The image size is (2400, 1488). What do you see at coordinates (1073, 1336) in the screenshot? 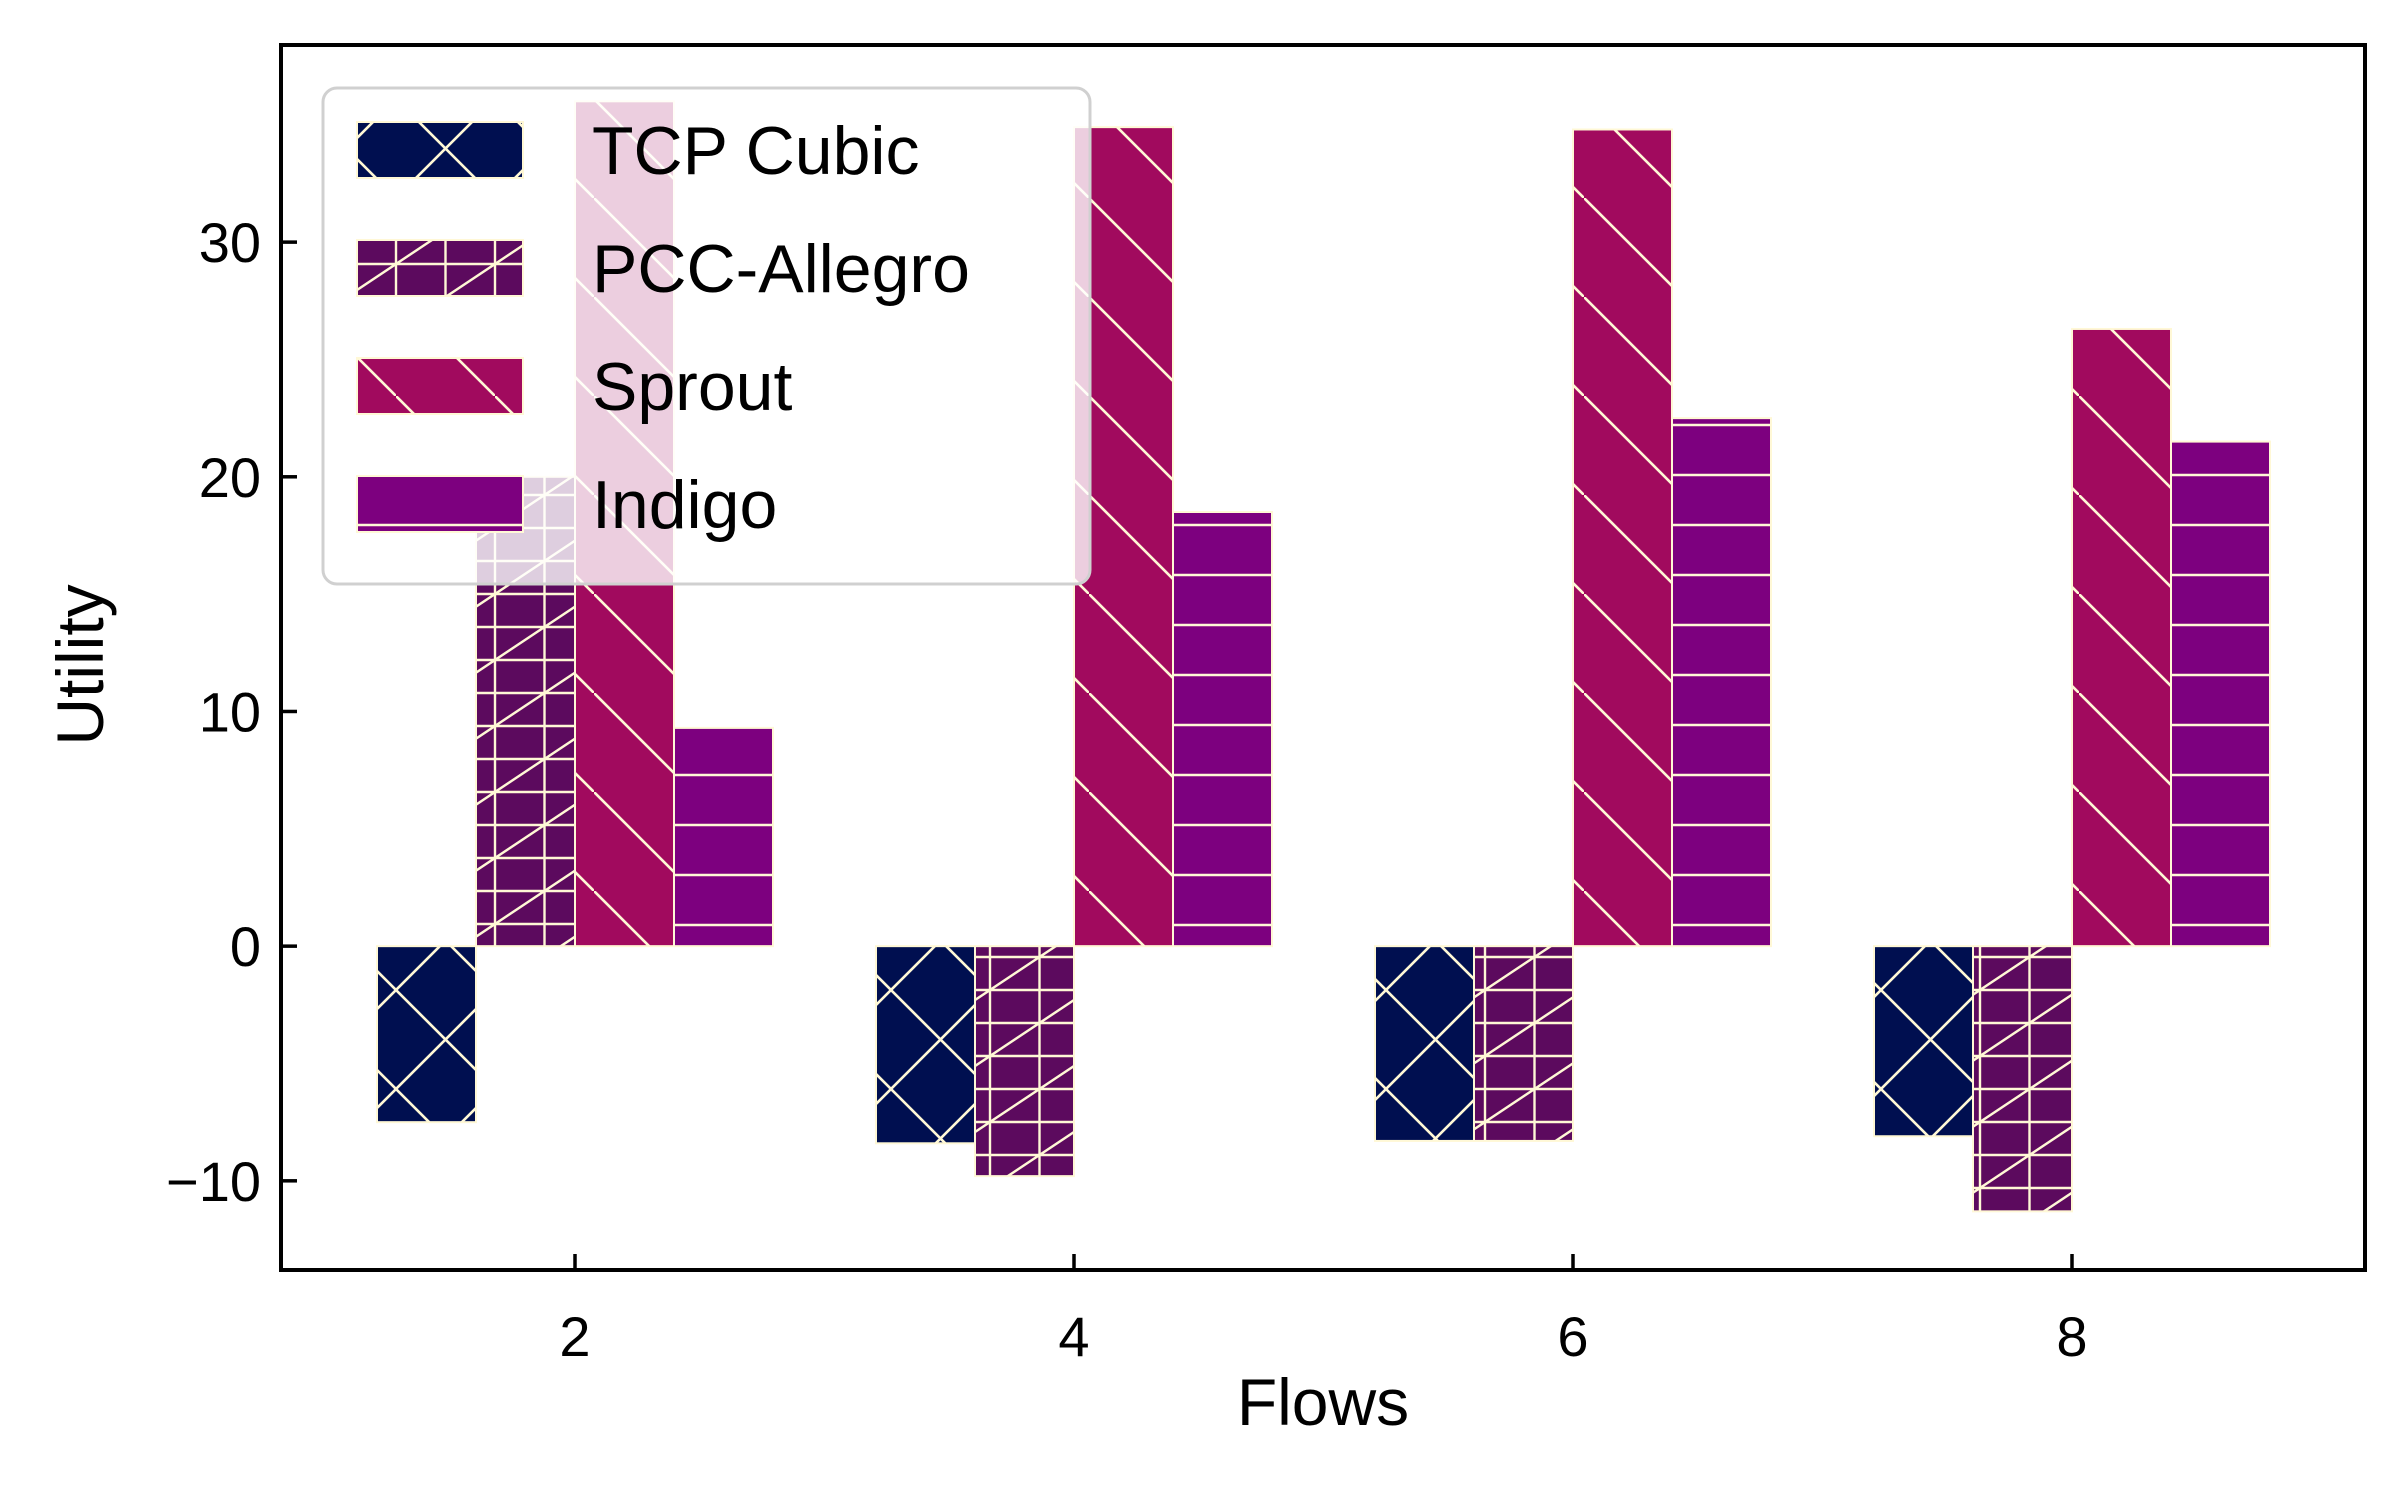
I see `x-tick-label: 4` at bounding box center [1073, 1336].